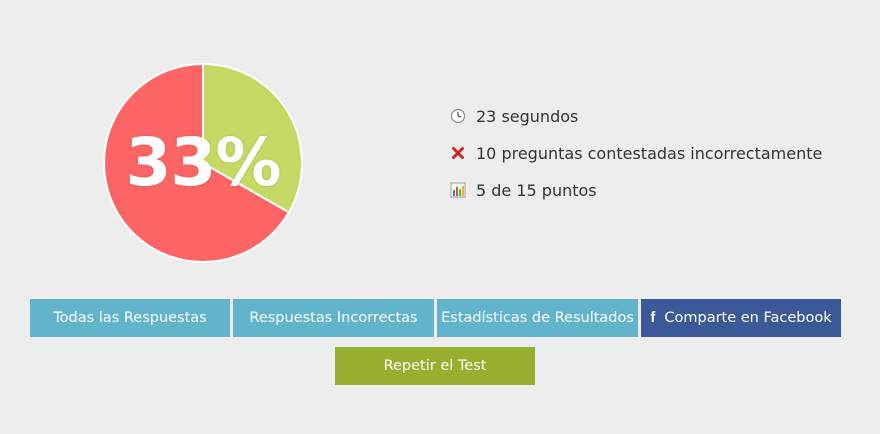 This screenshot has height=434, width=880. What do you see at coordinates (636, 116) in the screenshot?
I see `stat-time: 23 segundos` at bounding box center [636, 116].